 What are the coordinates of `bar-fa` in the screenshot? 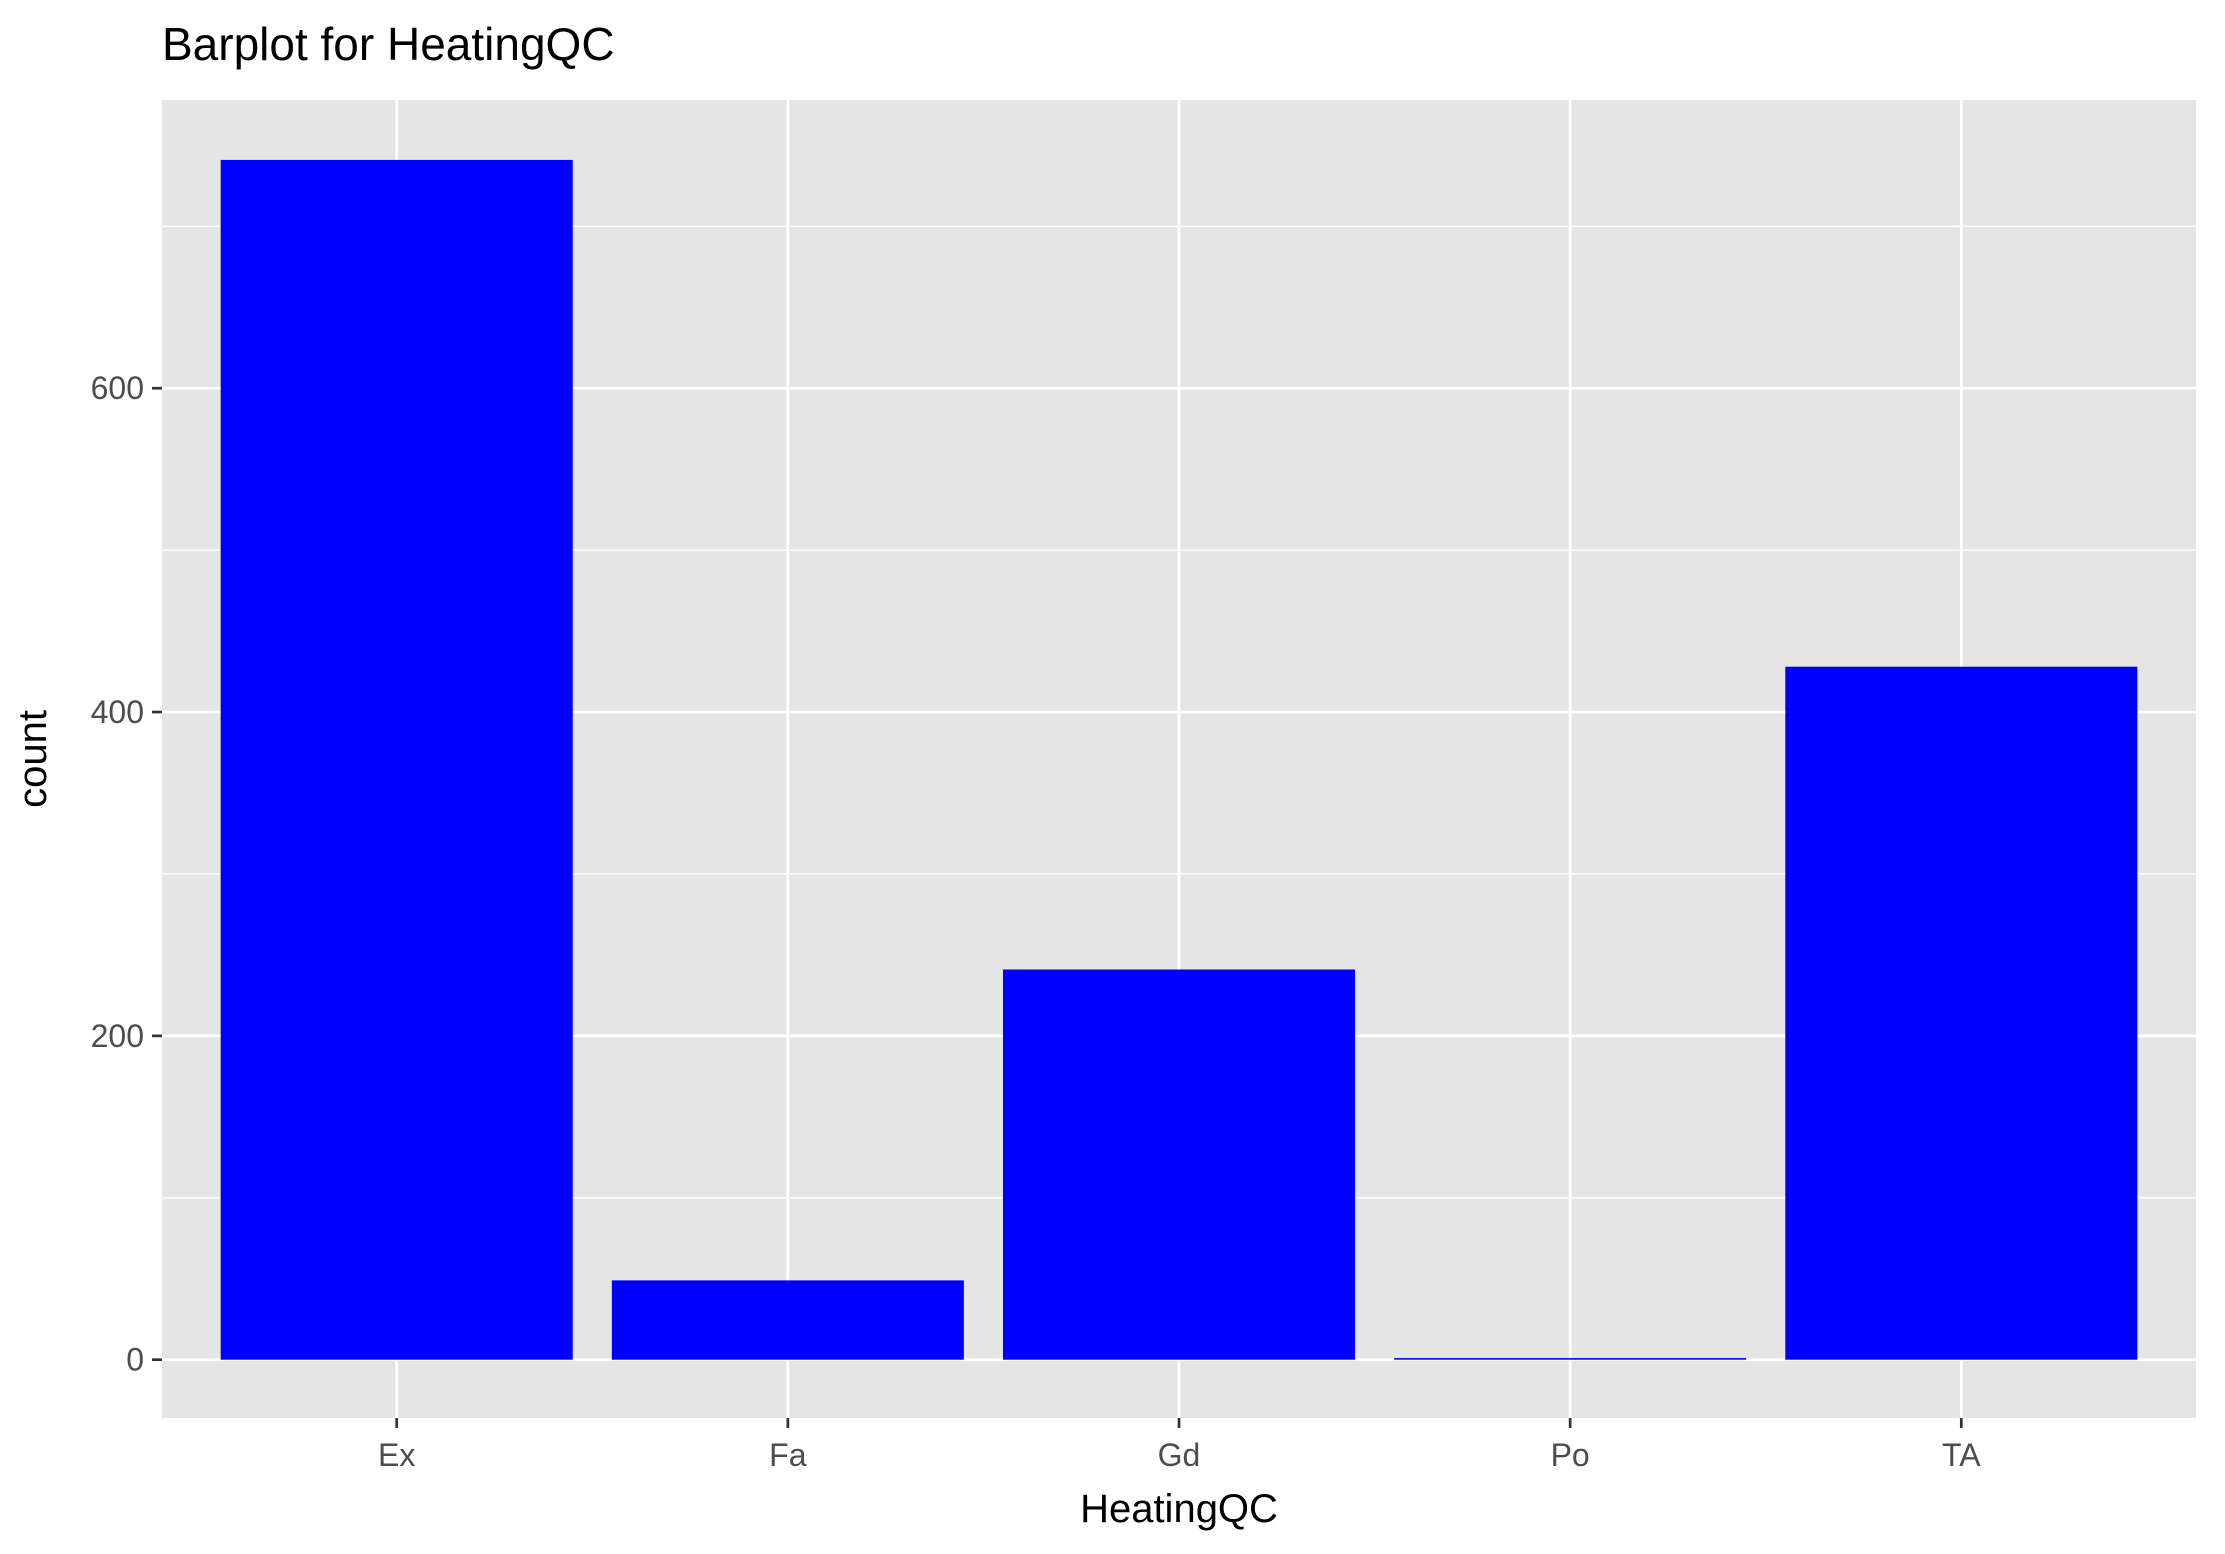 It's located at (787, 1320).